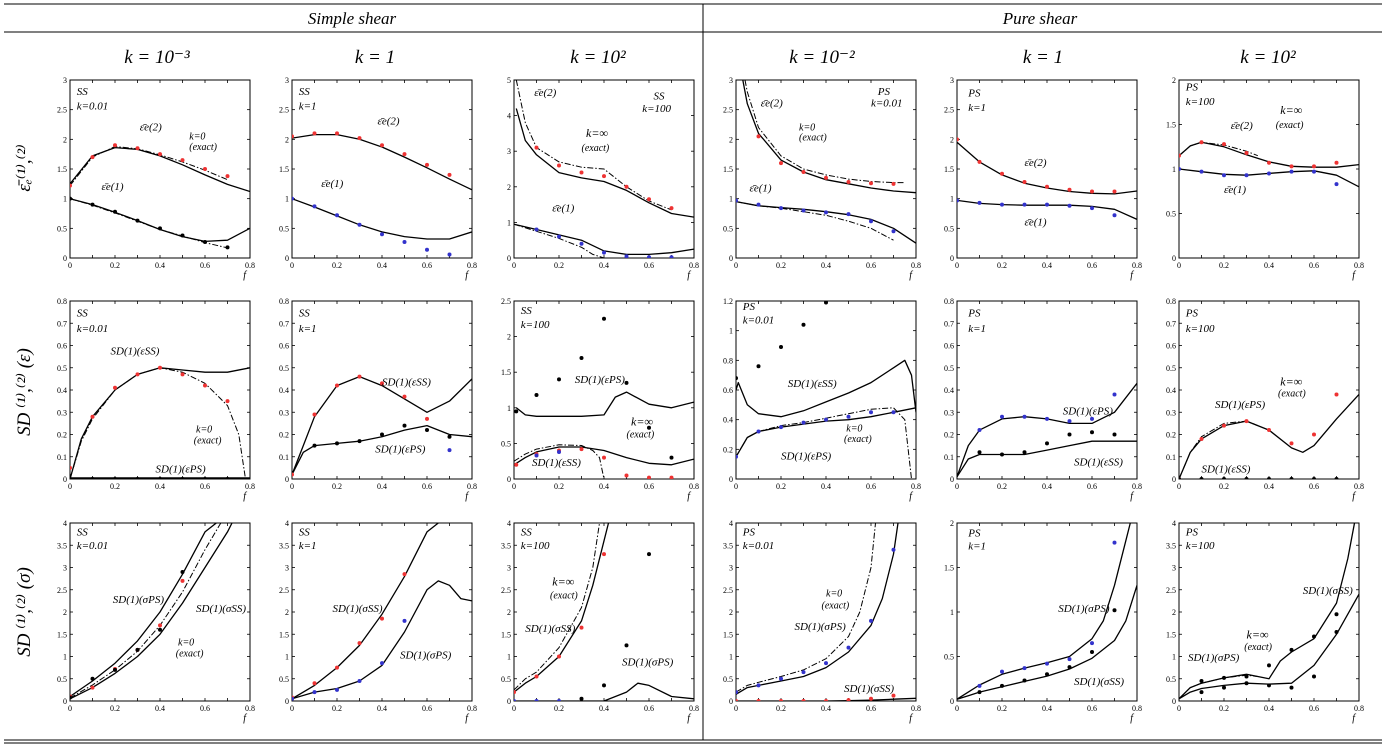 The height and width of the screenshot is (745, 1386). What do you see at coordinates (1036, 222) in the screenshot?
I see `annotation: ε̄e(1)` at bounding box center [1036, 222].